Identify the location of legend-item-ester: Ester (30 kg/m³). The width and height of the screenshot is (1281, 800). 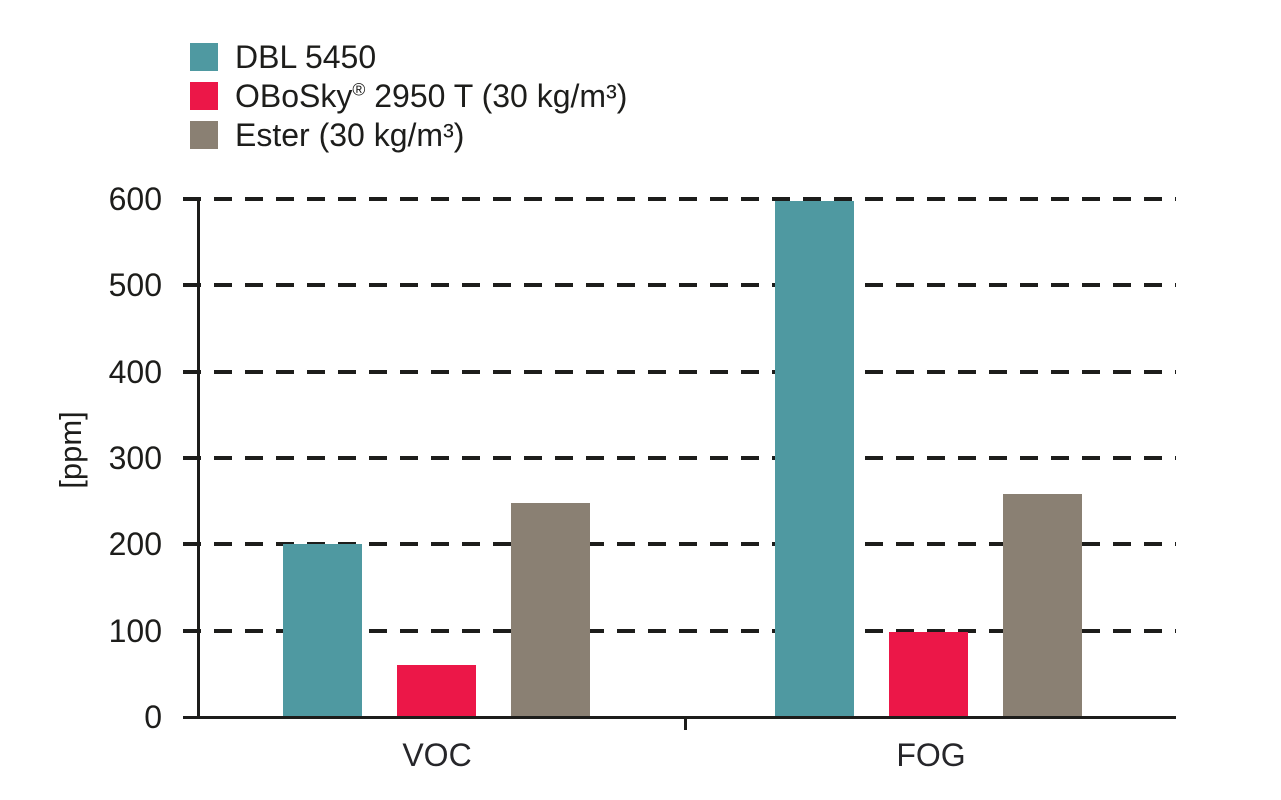
(408, 135).